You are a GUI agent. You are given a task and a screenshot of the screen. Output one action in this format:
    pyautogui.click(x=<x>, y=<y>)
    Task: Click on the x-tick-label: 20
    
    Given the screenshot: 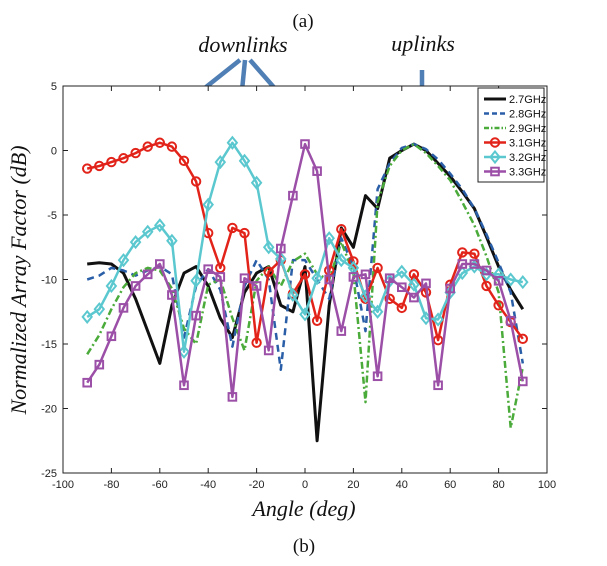 What is the action you would take?
    pyautogui.click(x=353, y=485)
    